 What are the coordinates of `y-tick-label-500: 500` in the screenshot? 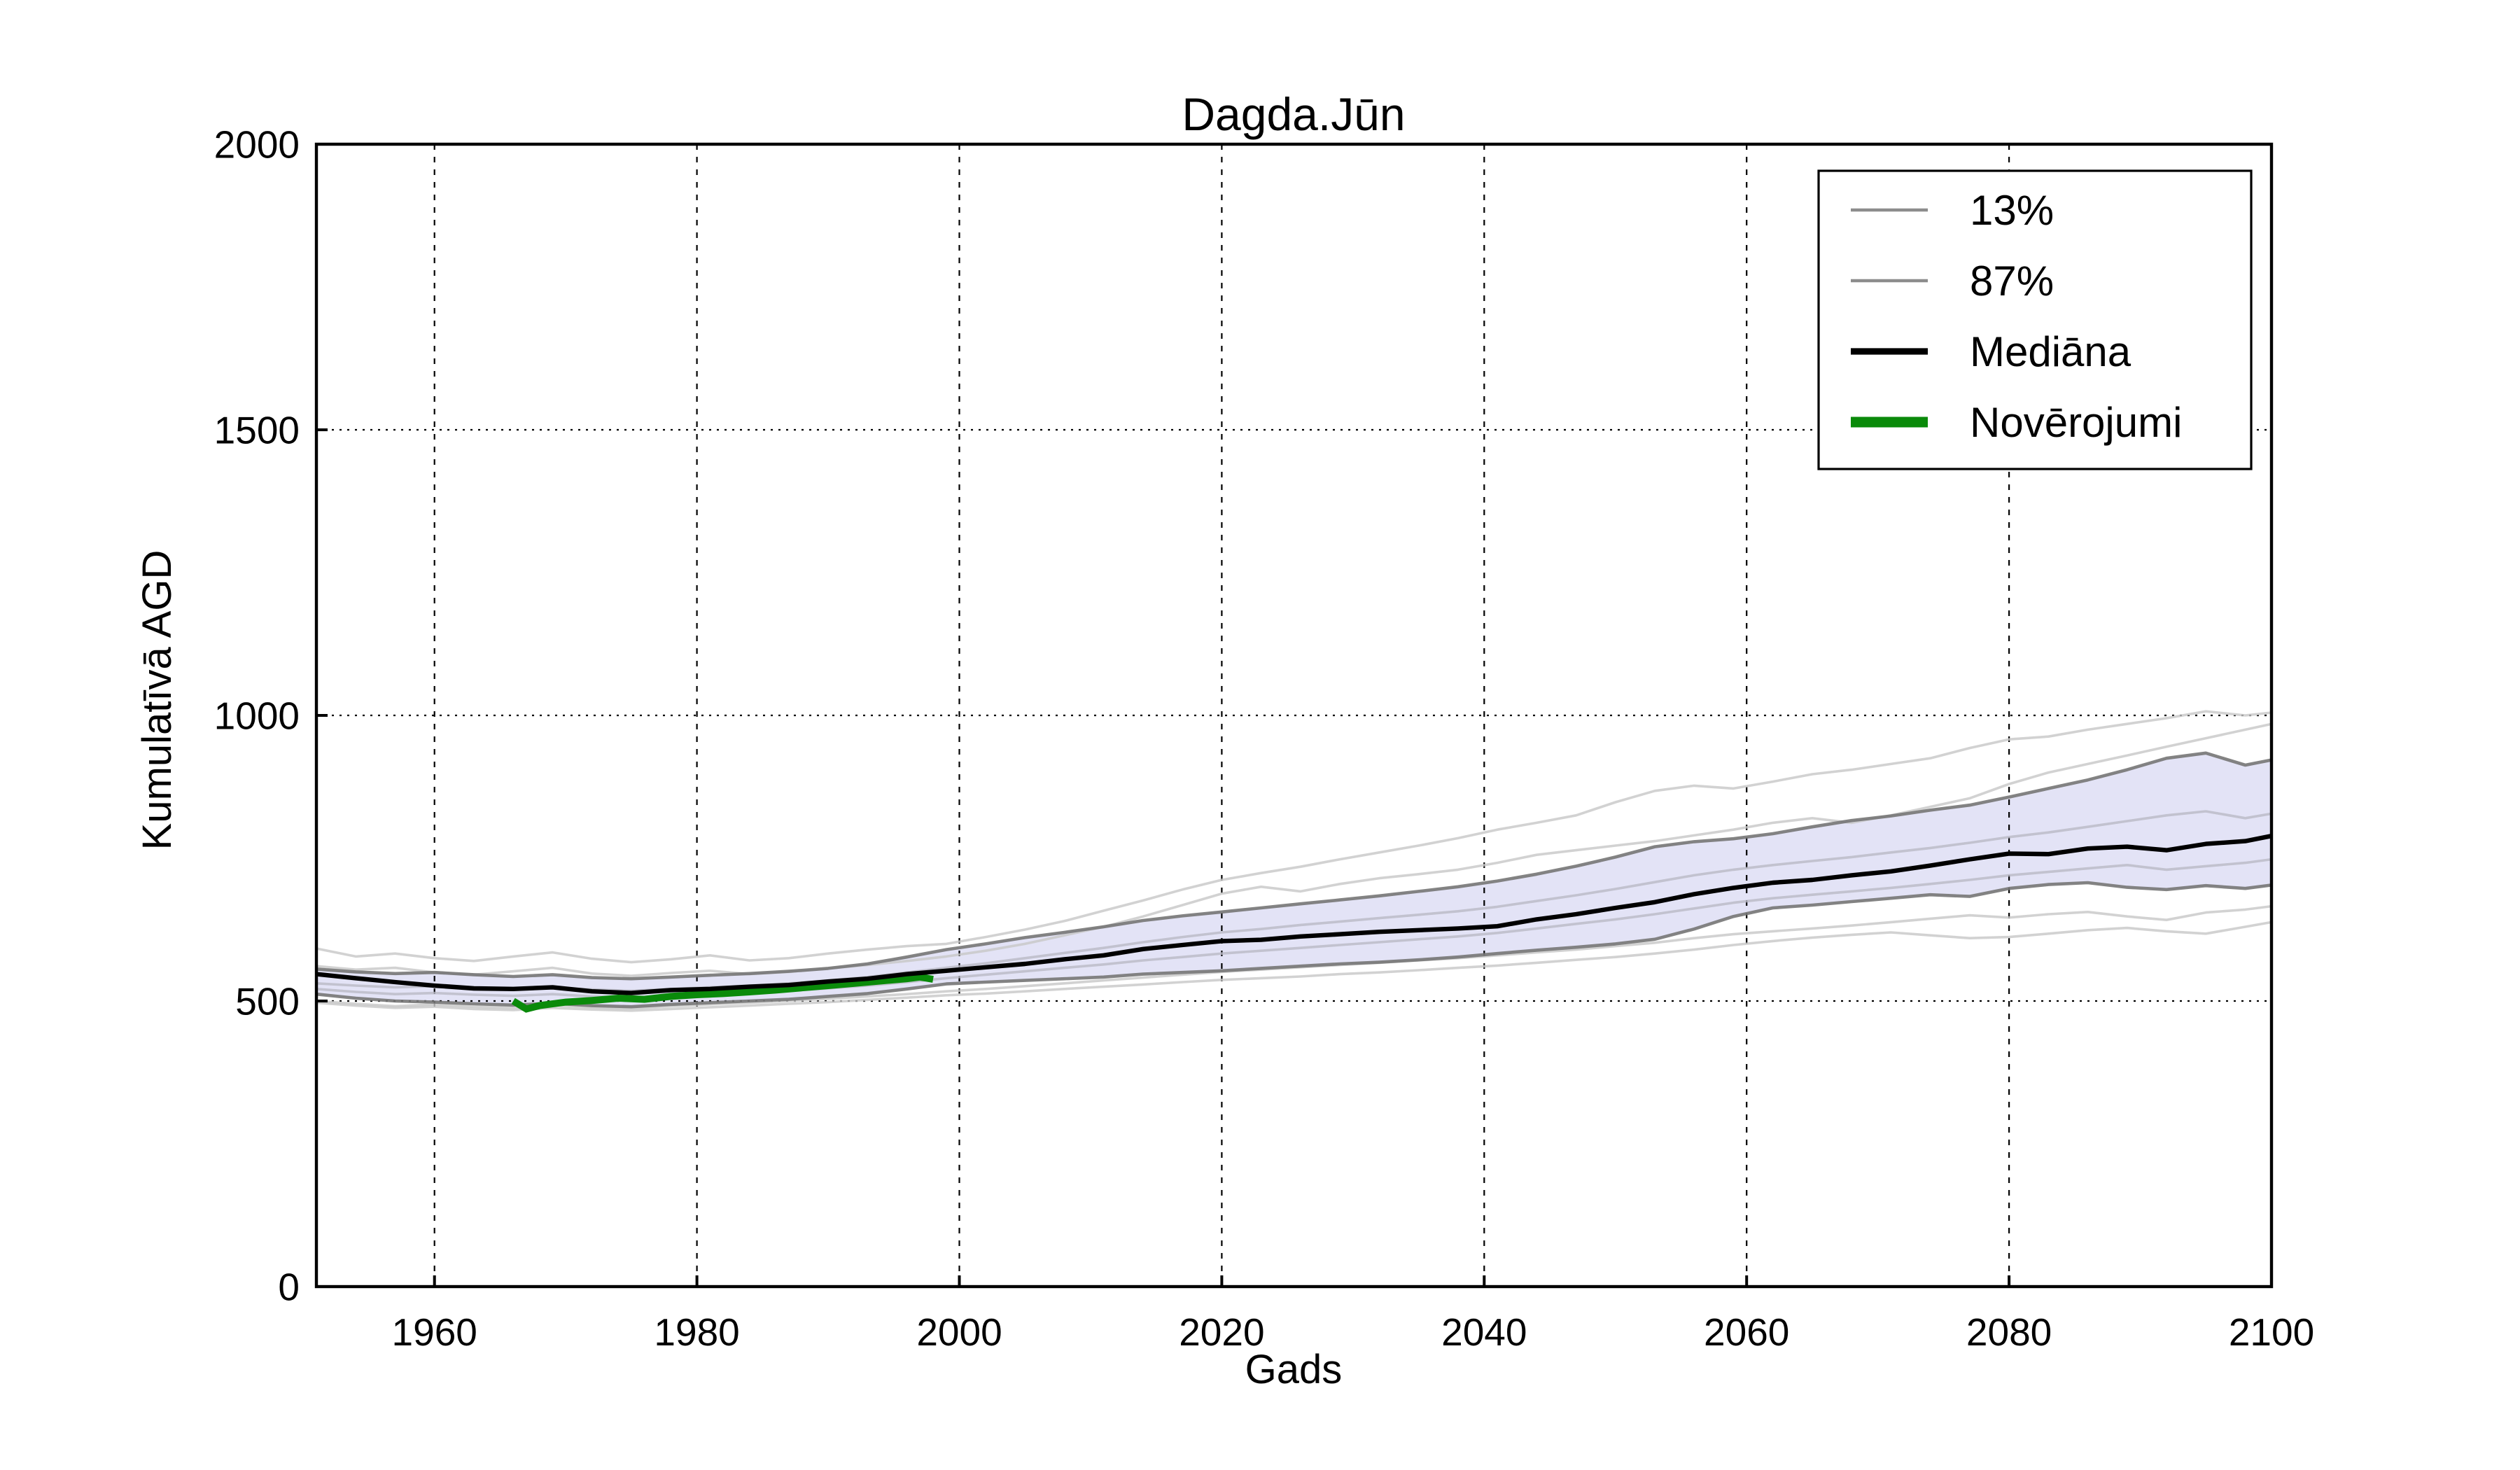 It's located at (267, 1001).